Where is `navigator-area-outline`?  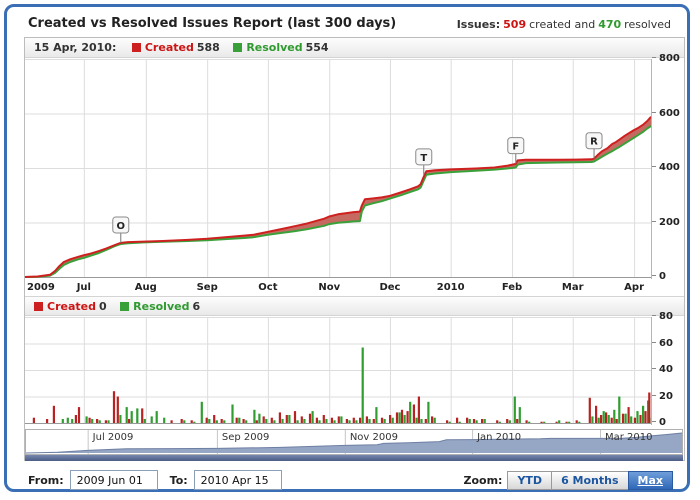
navigator-area-outline is located at coordinates (354, 443).